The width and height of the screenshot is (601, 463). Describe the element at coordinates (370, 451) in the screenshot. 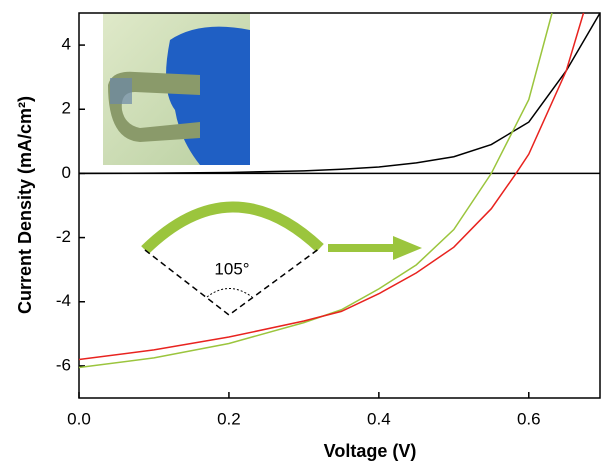

I see `x-axis-title: Voltage (V)` at that location.